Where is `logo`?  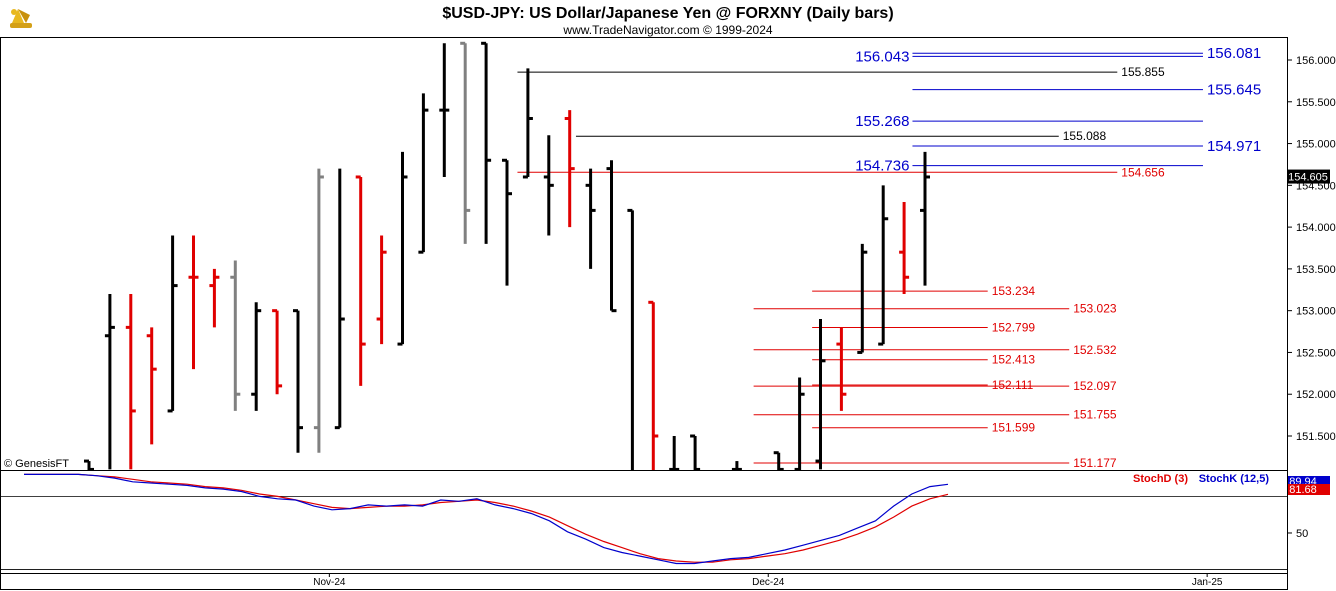
logo is located at coordinates (21, 18).